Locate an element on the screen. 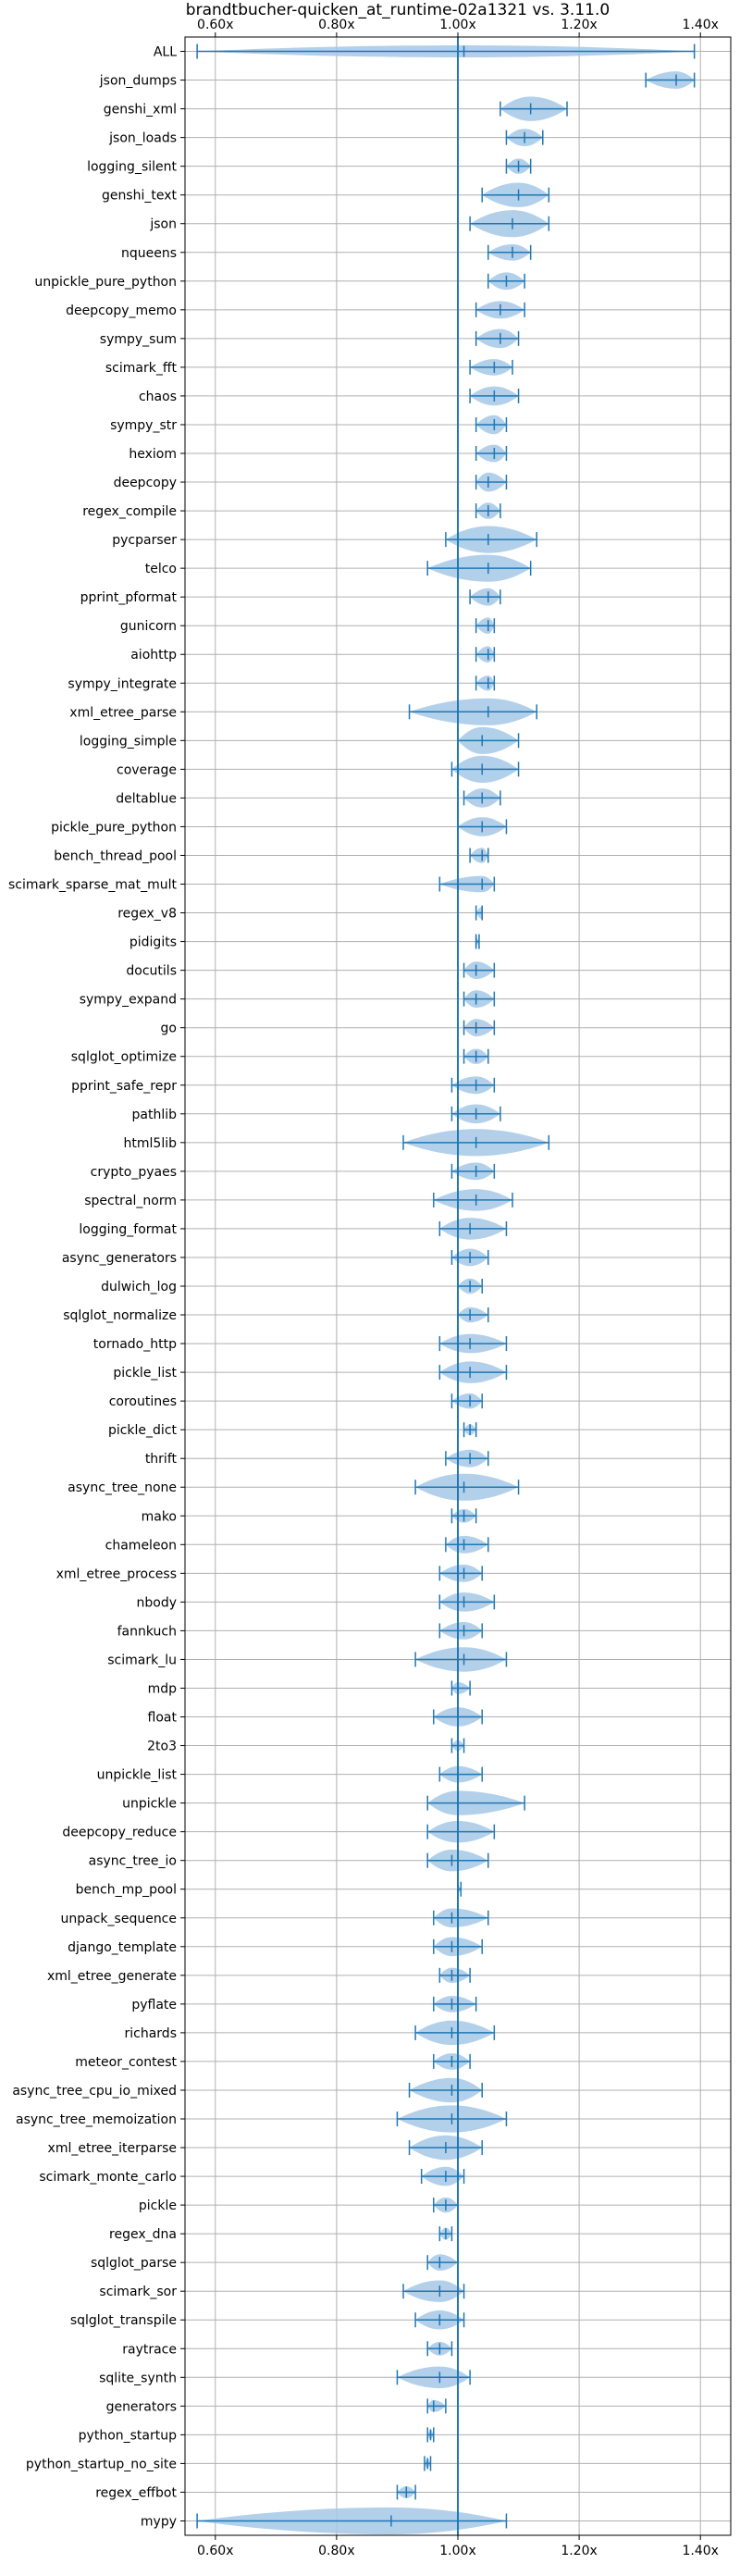  benchmark-label: aiohttp is located at coordinates (154, 655).